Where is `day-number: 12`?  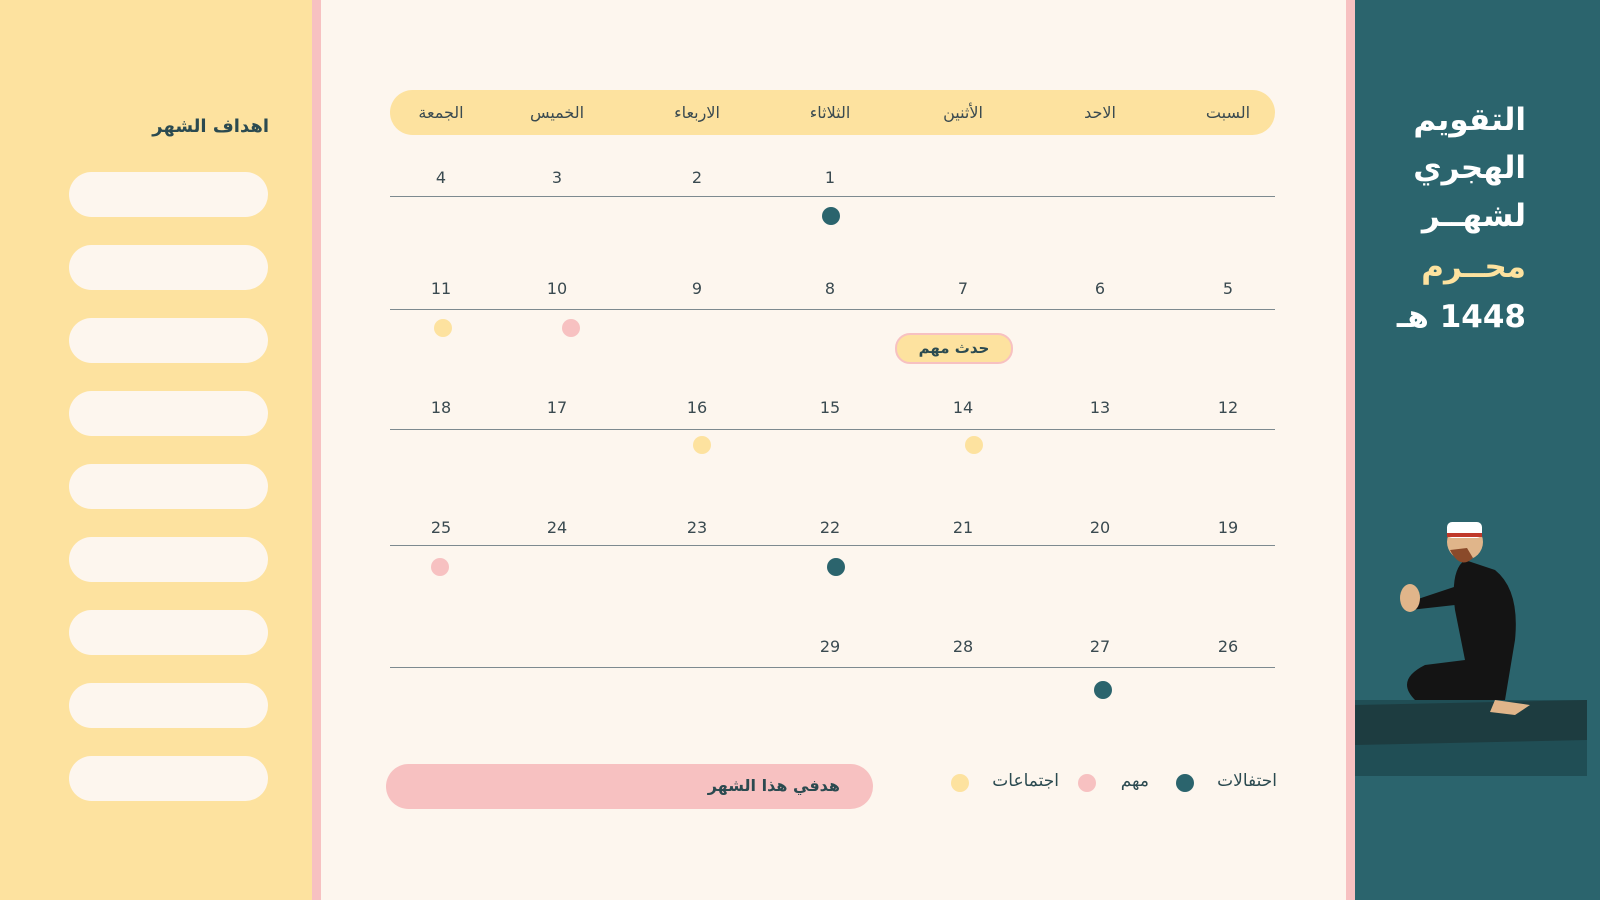
day-number: 12 is located at coordinates (1228, 407).